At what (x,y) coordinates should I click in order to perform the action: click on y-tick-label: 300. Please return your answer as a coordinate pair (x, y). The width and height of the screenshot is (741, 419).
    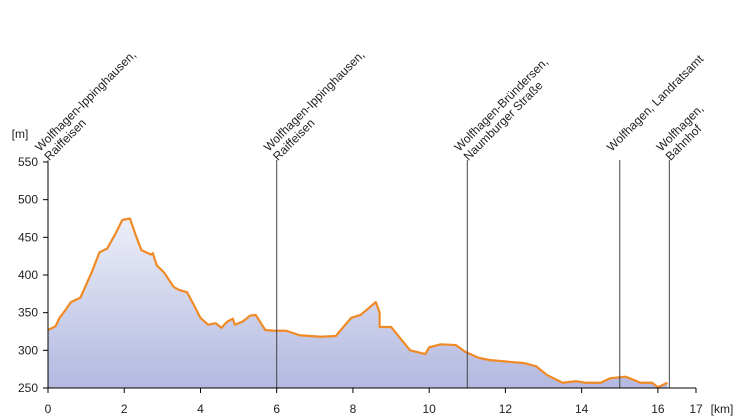
    Looking at the image, I should click on (28, 350).